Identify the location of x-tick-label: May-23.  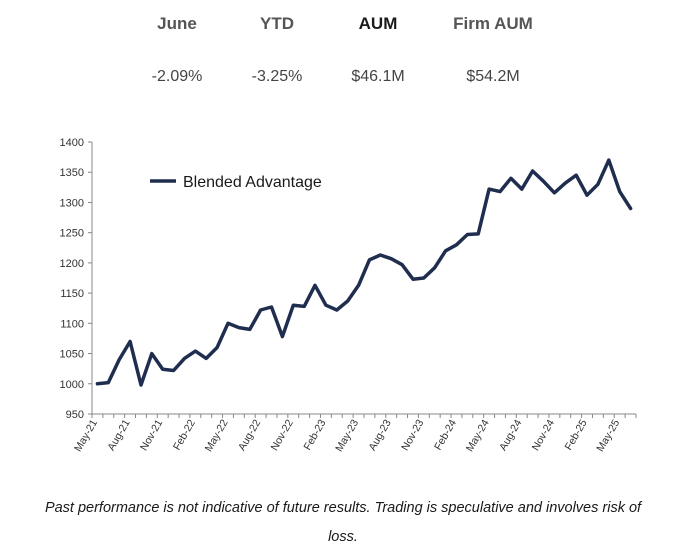
(347, 435).